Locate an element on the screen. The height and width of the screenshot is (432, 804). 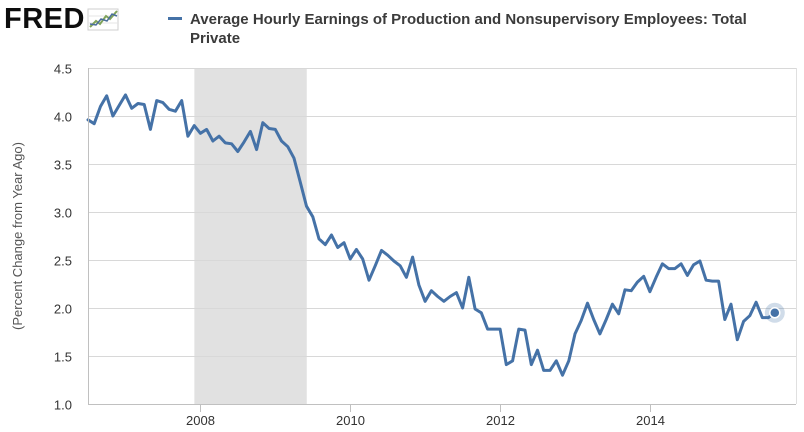
y-tick-label: 3.5 is located at coordinates (63, 165).